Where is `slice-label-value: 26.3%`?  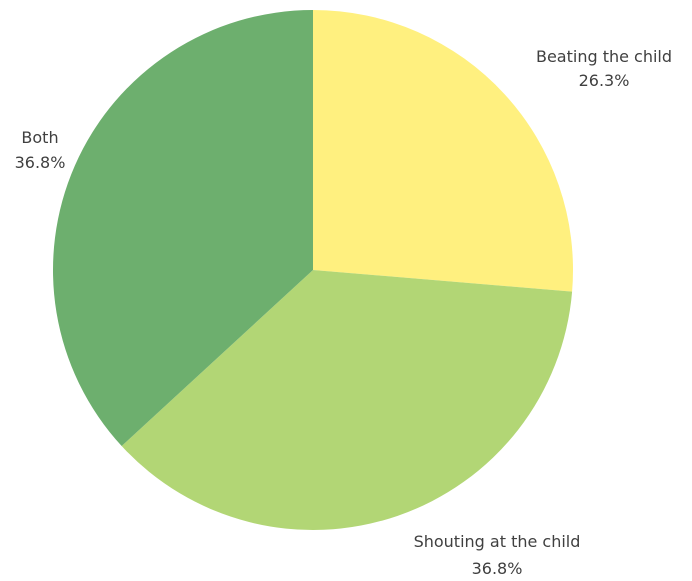 slice-label-value: 26.3% is located at coordinates (604, 80).